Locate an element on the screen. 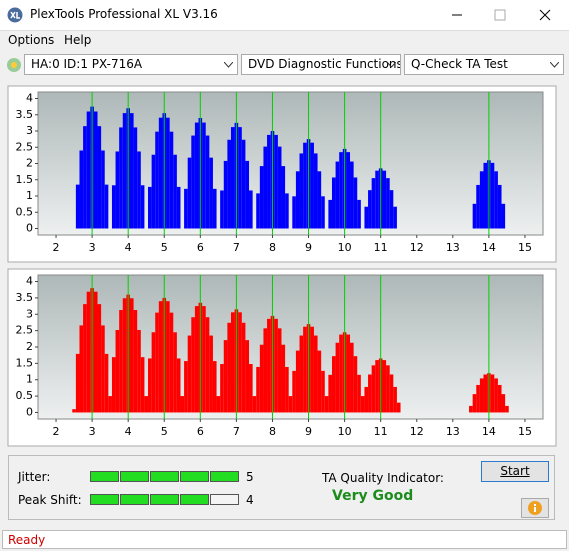 Image resolution: width=569 pixels, height=551 pixels. drive-select: HA:0 ID:1 PX-716A is located at coordinates (131, 64).